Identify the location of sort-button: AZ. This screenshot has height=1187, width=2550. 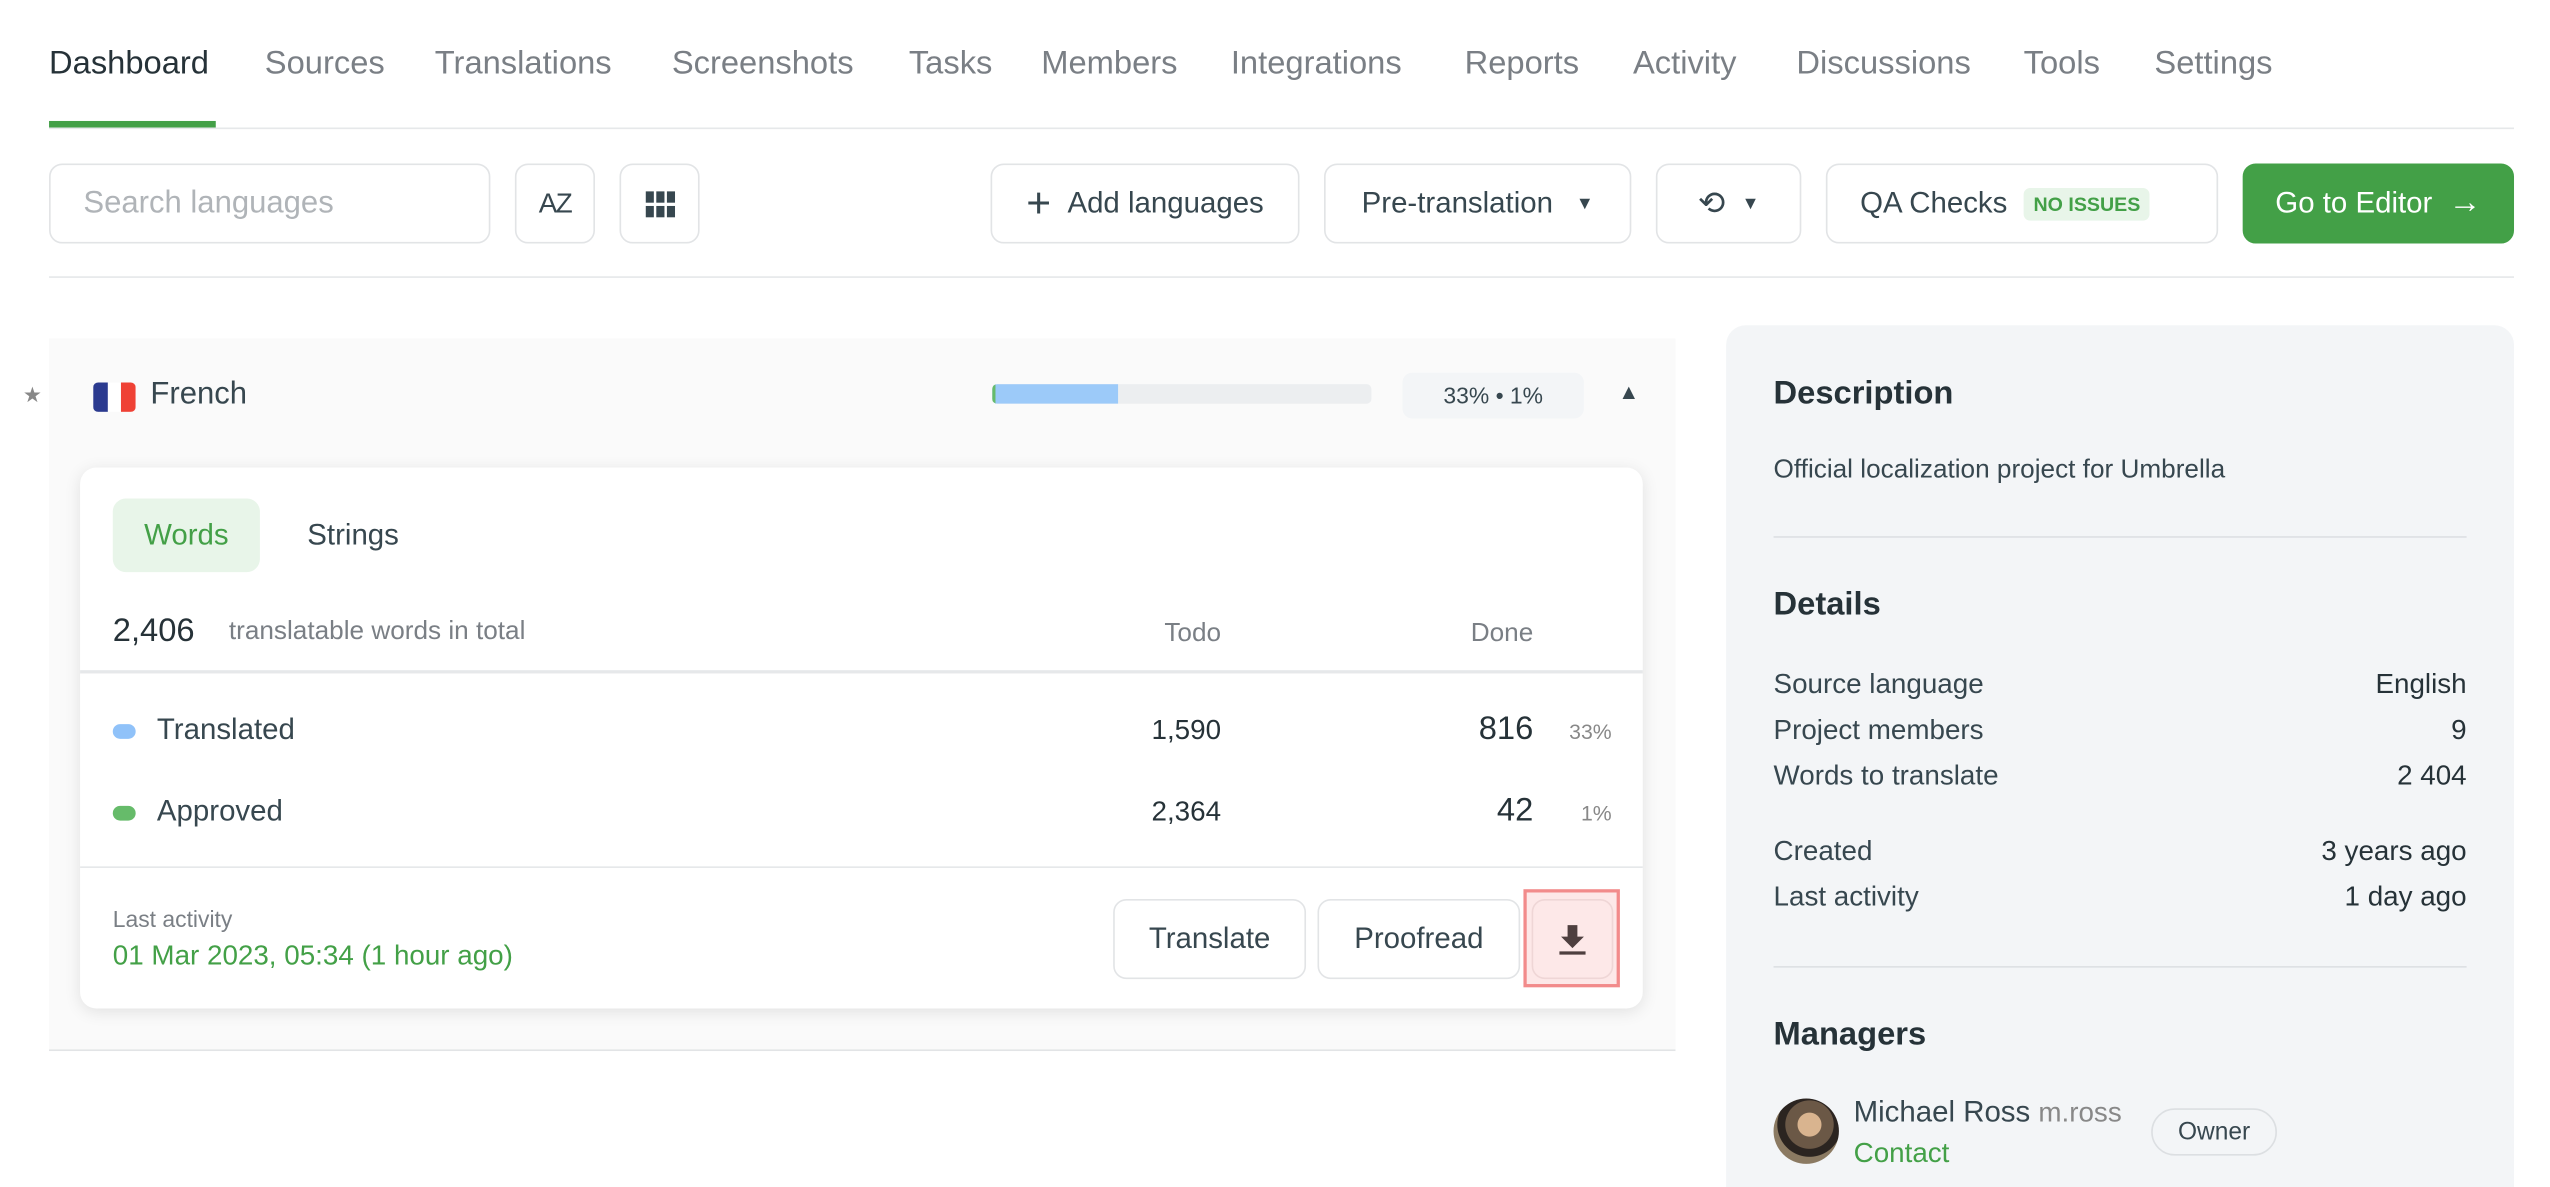
(554, 203).